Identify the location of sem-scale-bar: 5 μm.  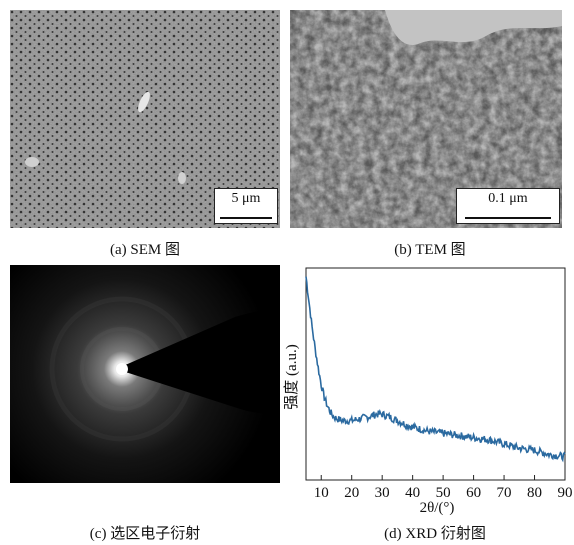
(246, 206).